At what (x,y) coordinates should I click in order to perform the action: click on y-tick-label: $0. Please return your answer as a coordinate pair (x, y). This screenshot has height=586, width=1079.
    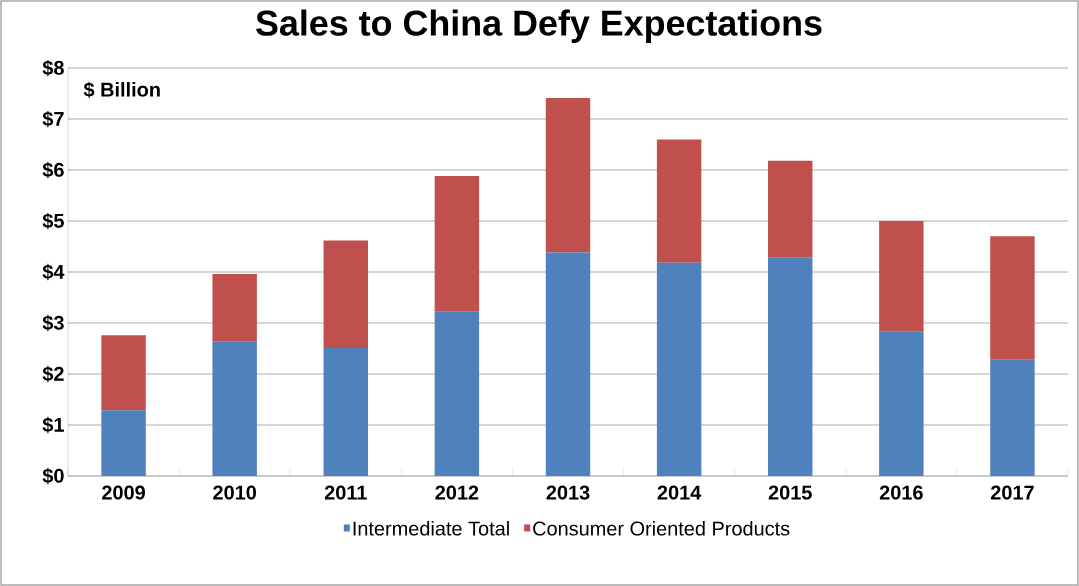
    Looking at the image, I should click on (53, 476).